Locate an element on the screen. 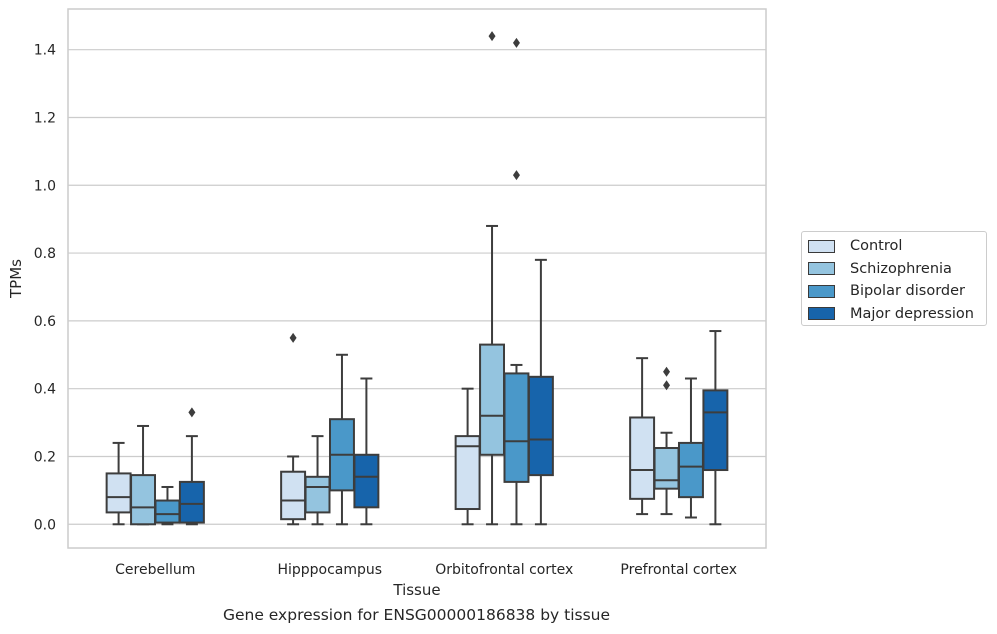 This screenshot has width=997, height=634. legend-label-control: Control is located at coordinates (876, 246).